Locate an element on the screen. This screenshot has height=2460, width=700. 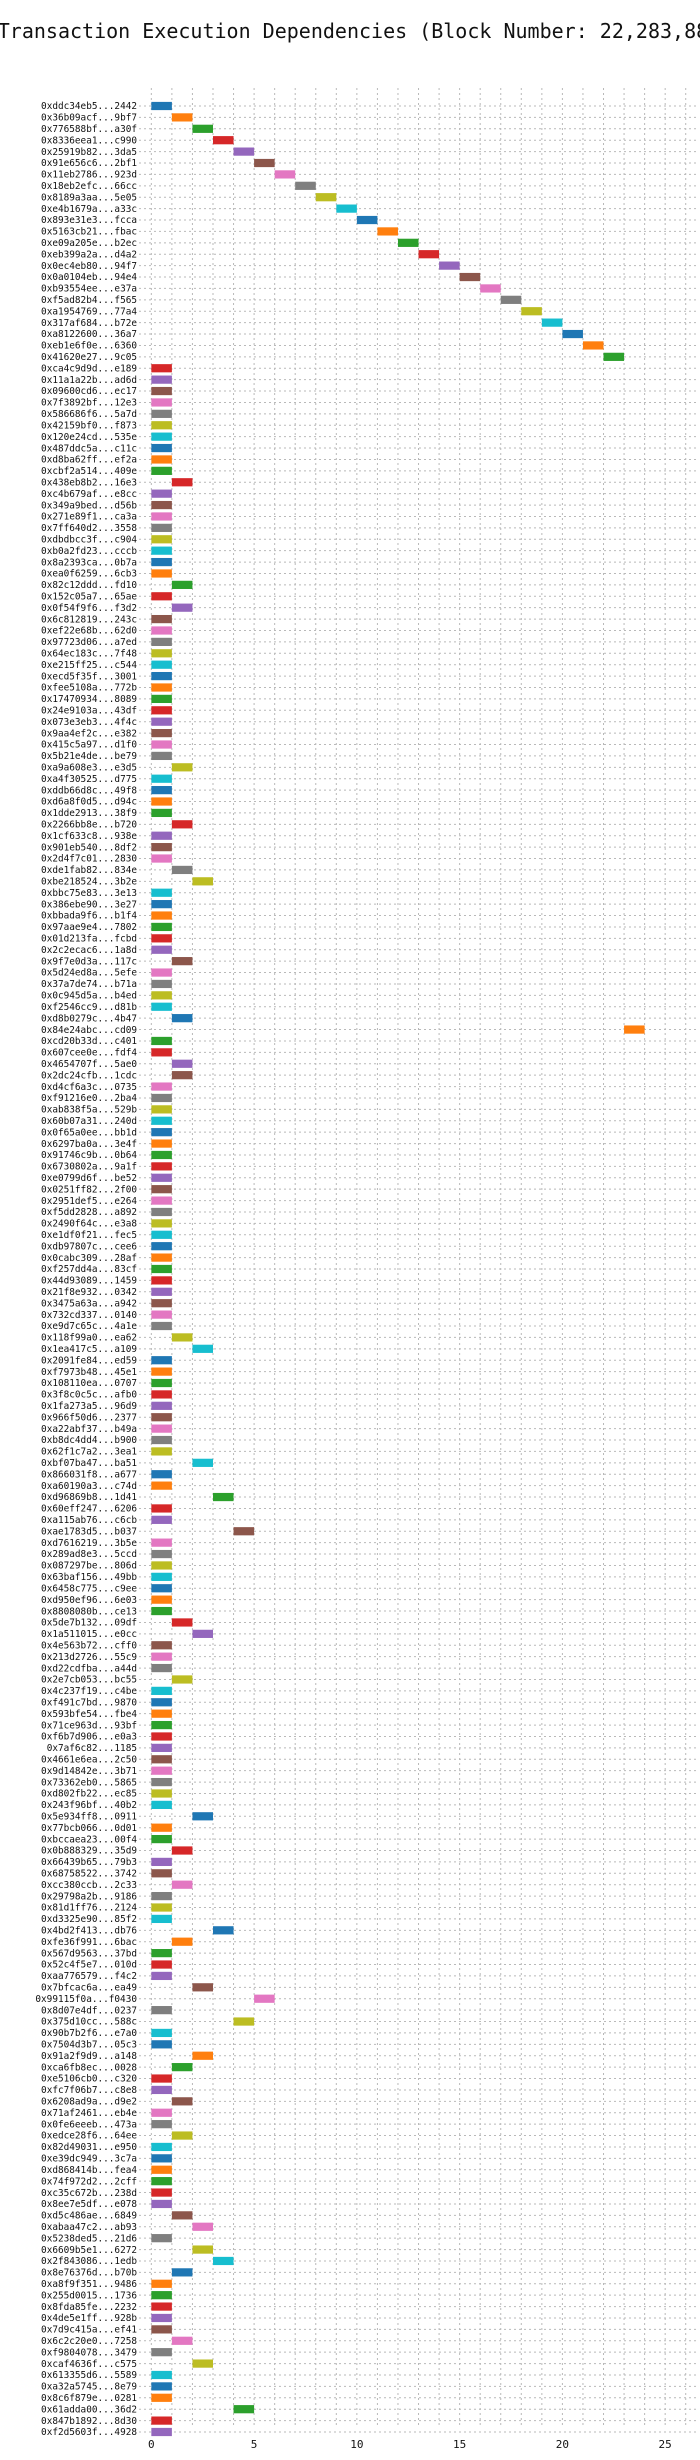
transaction-label: 0xa22abf37...b49a is located at coordinates (89, 1429).